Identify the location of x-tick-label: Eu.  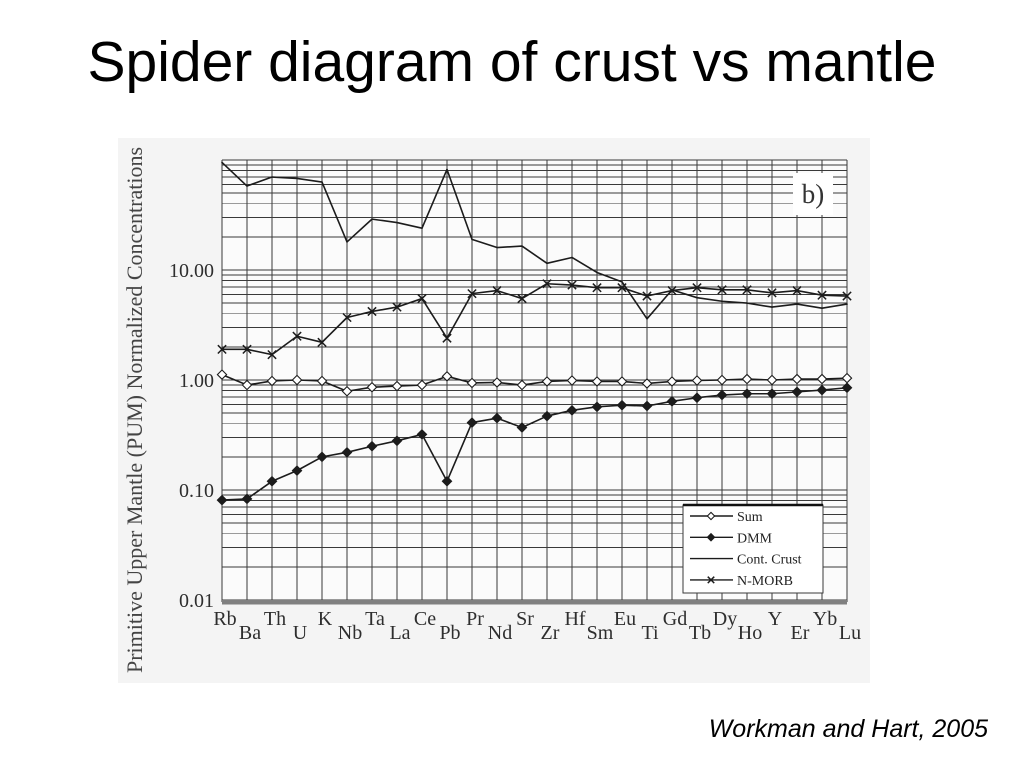
(625, 619).